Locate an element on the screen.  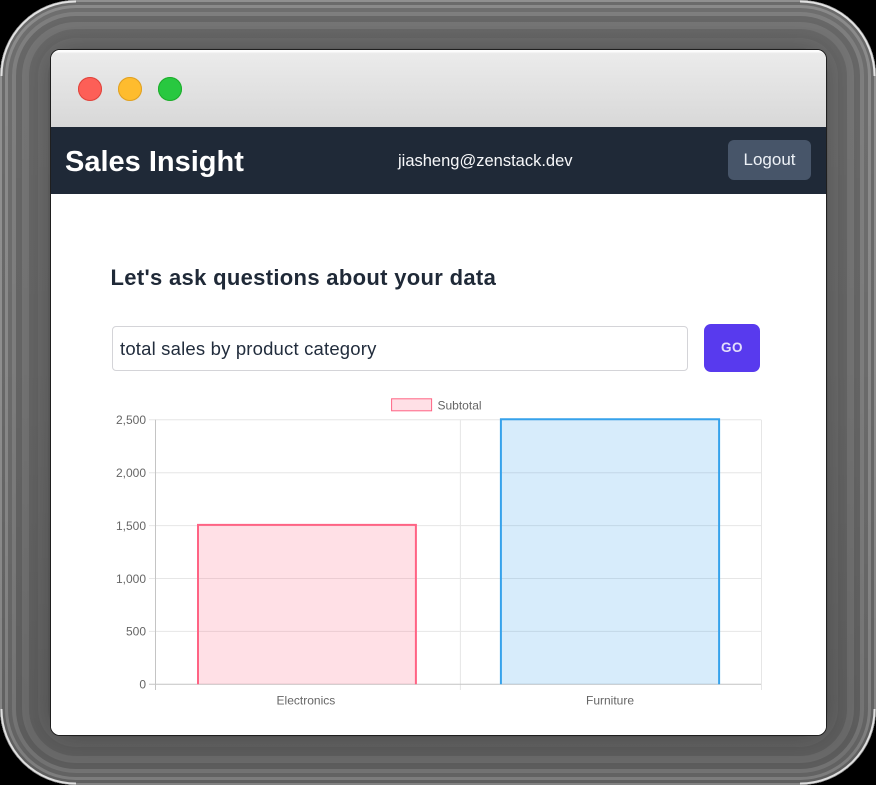
svg-text: 1,000 is located at coordinates (131, 579).